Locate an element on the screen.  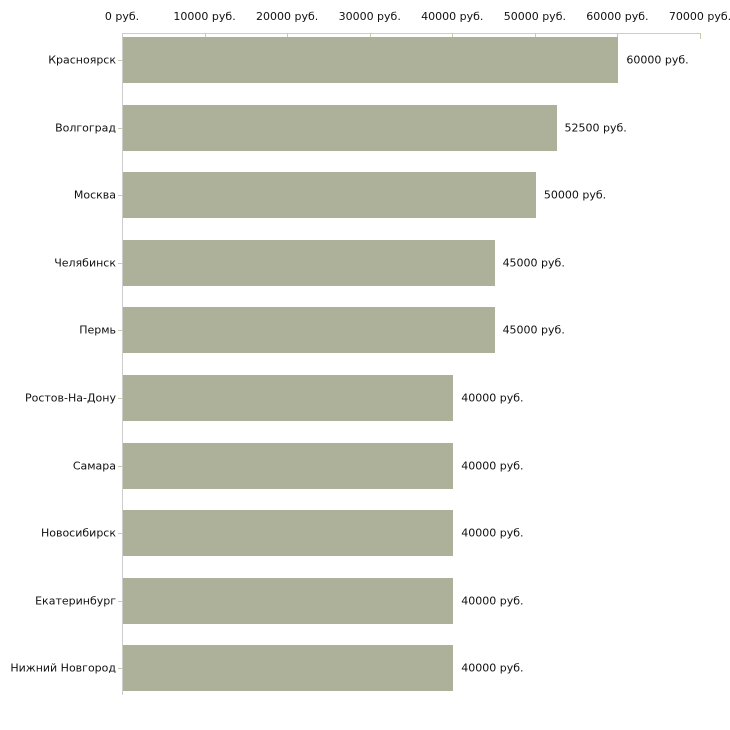
category-label: Ростов-На-Дону is located at coordinates (70, 398).